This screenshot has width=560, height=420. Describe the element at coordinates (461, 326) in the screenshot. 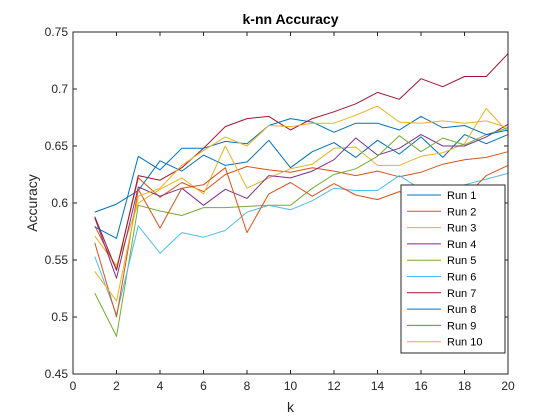

I see `legend-label-run-9: Run 9` at that location.